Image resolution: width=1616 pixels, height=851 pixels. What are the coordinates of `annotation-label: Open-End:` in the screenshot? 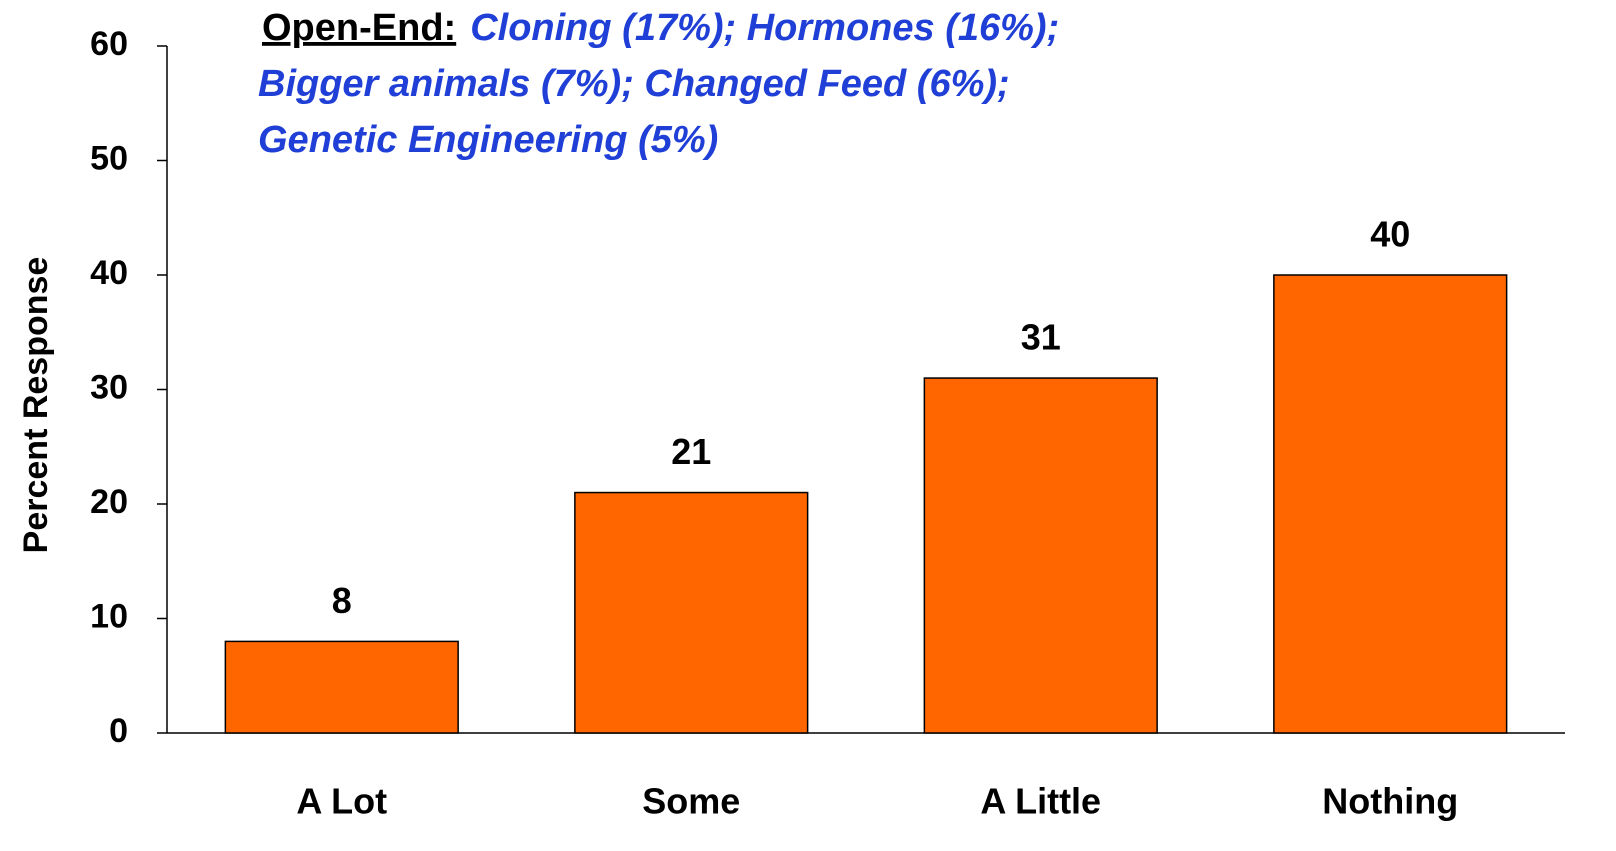 It's located at (359, 28).